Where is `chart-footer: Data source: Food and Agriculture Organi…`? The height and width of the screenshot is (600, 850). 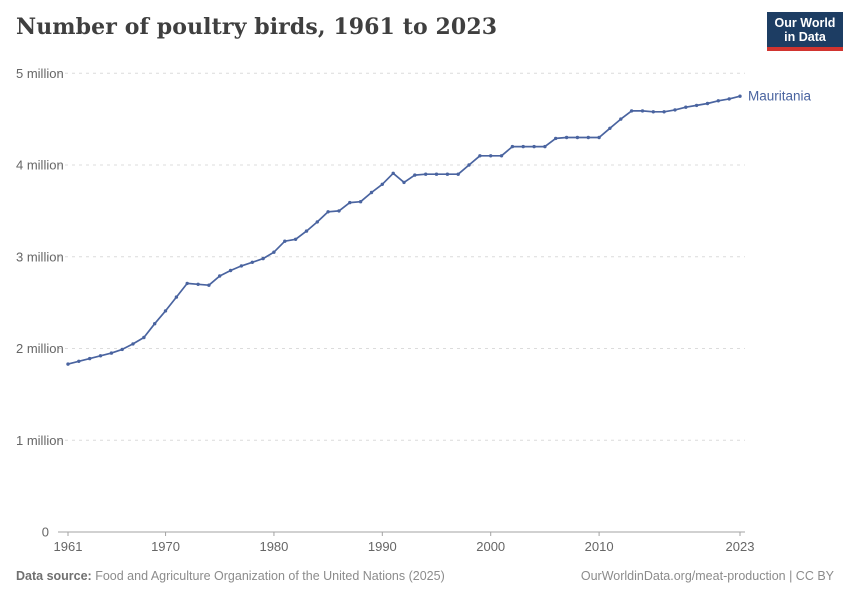 chart-footer: Data source: Food and Agriculture Organi… is located at coordinates (425, 576).